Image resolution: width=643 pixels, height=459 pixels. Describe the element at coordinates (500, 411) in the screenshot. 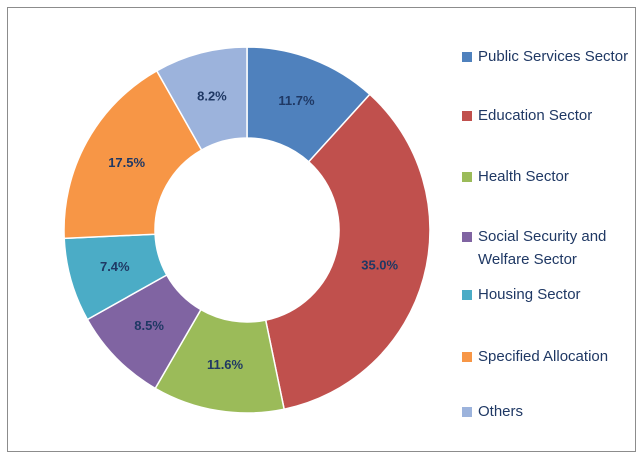

I see `legend-label: Others` at that location.